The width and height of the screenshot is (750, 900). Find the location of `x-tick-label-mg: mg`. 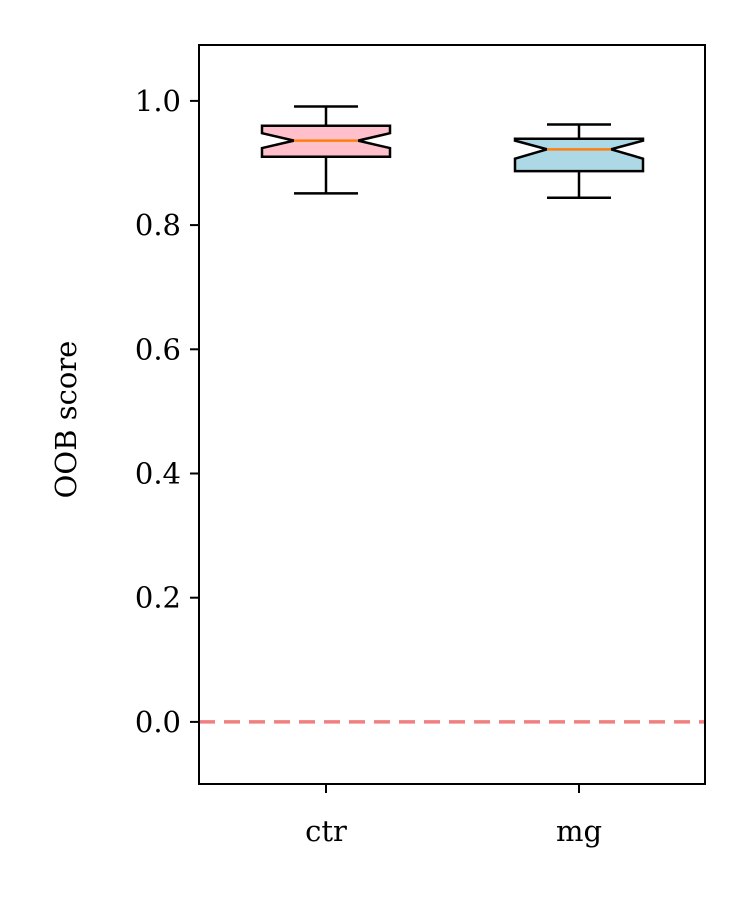

x-tick-label-mg: mg is located at coordinates (579, 831).